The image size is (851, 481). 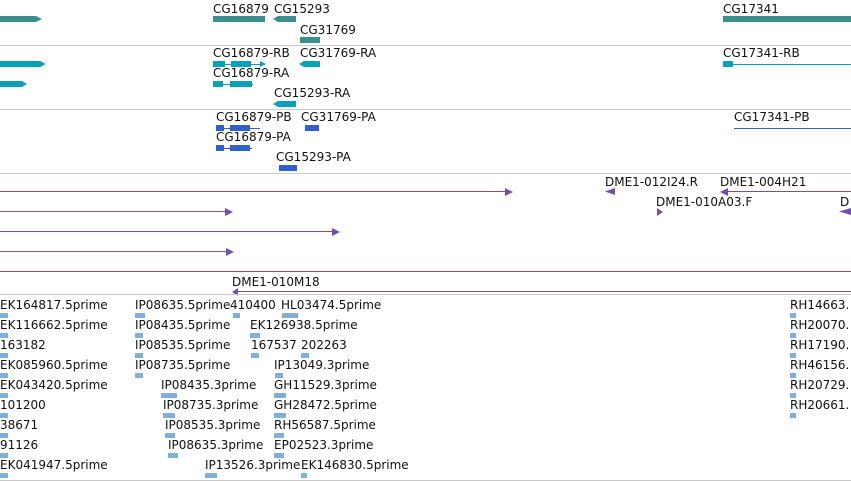 I want to click on est-label: 91126, so click(x=19, y=445).